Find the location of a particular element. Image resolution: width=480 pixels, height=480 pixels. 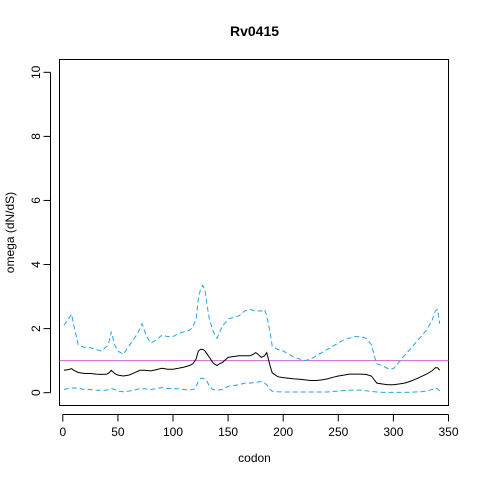

x-axis: 0 50 100 150 200 250 300 350 is located at coordinates (259, 426).